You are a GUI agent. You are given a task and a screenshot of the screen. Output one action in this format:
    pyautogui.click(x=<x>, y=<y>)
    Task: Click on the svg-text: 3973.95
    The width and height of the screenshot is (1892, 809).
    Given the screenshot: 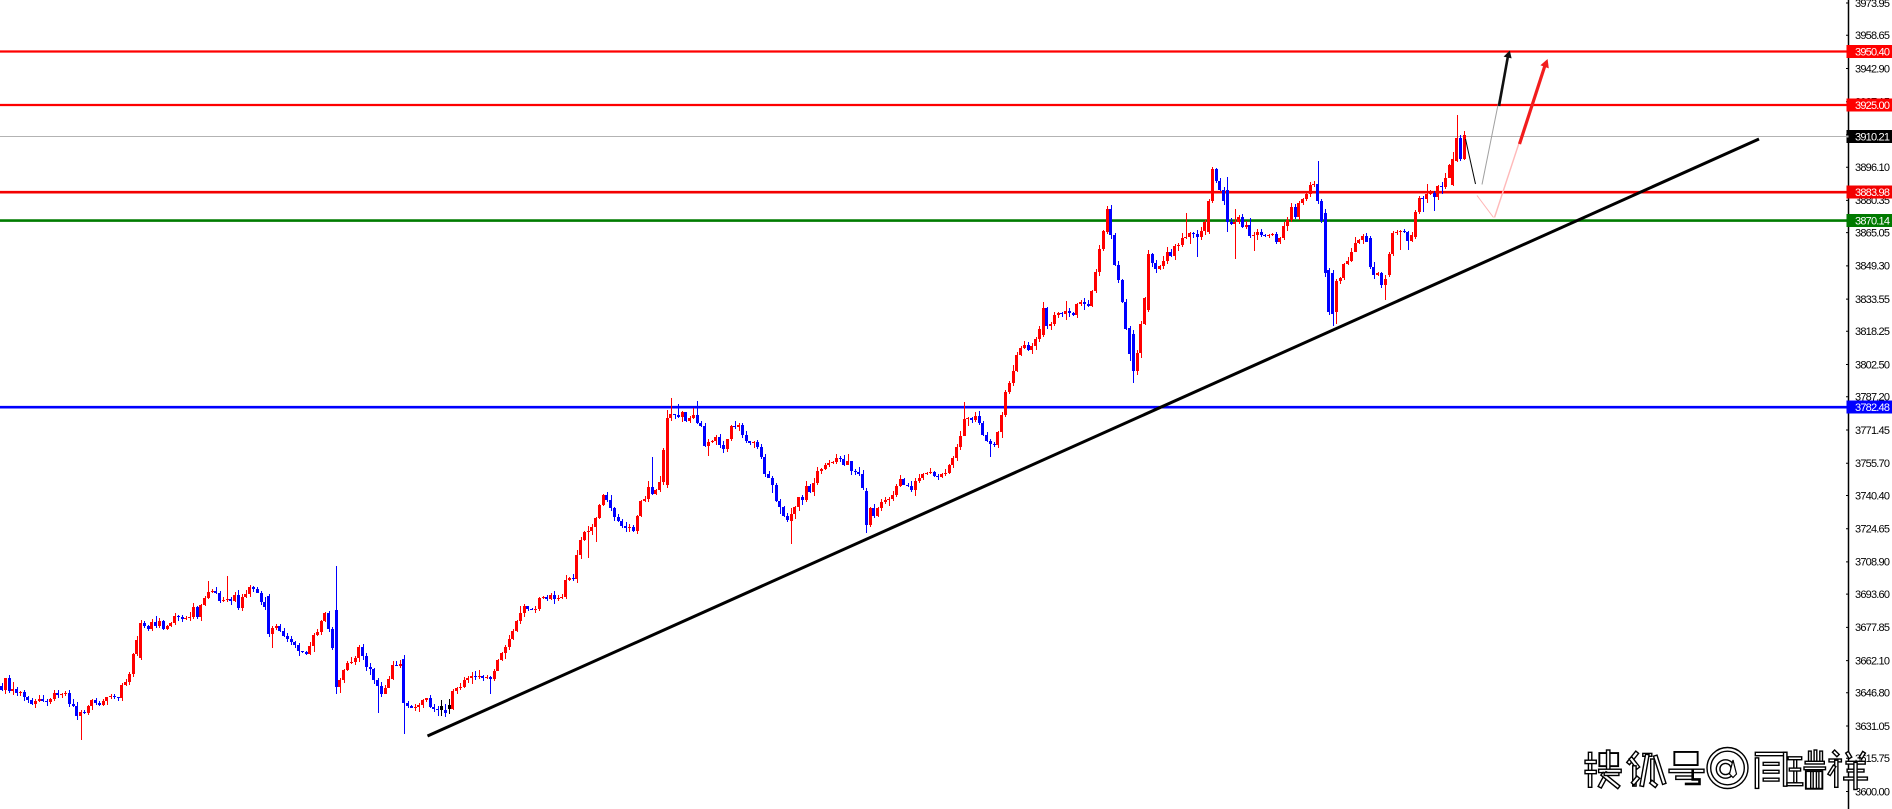 What is the action you would take?
    pyautogui.click(x=1872, y=5)
    